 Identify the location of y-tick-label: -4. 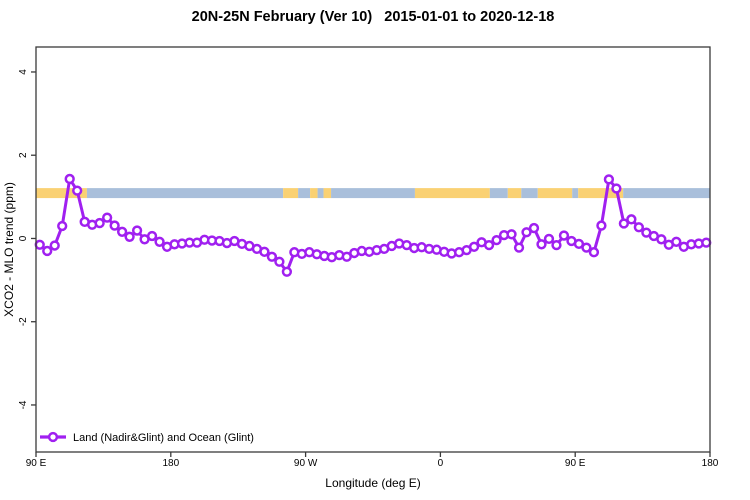
(23, 404).